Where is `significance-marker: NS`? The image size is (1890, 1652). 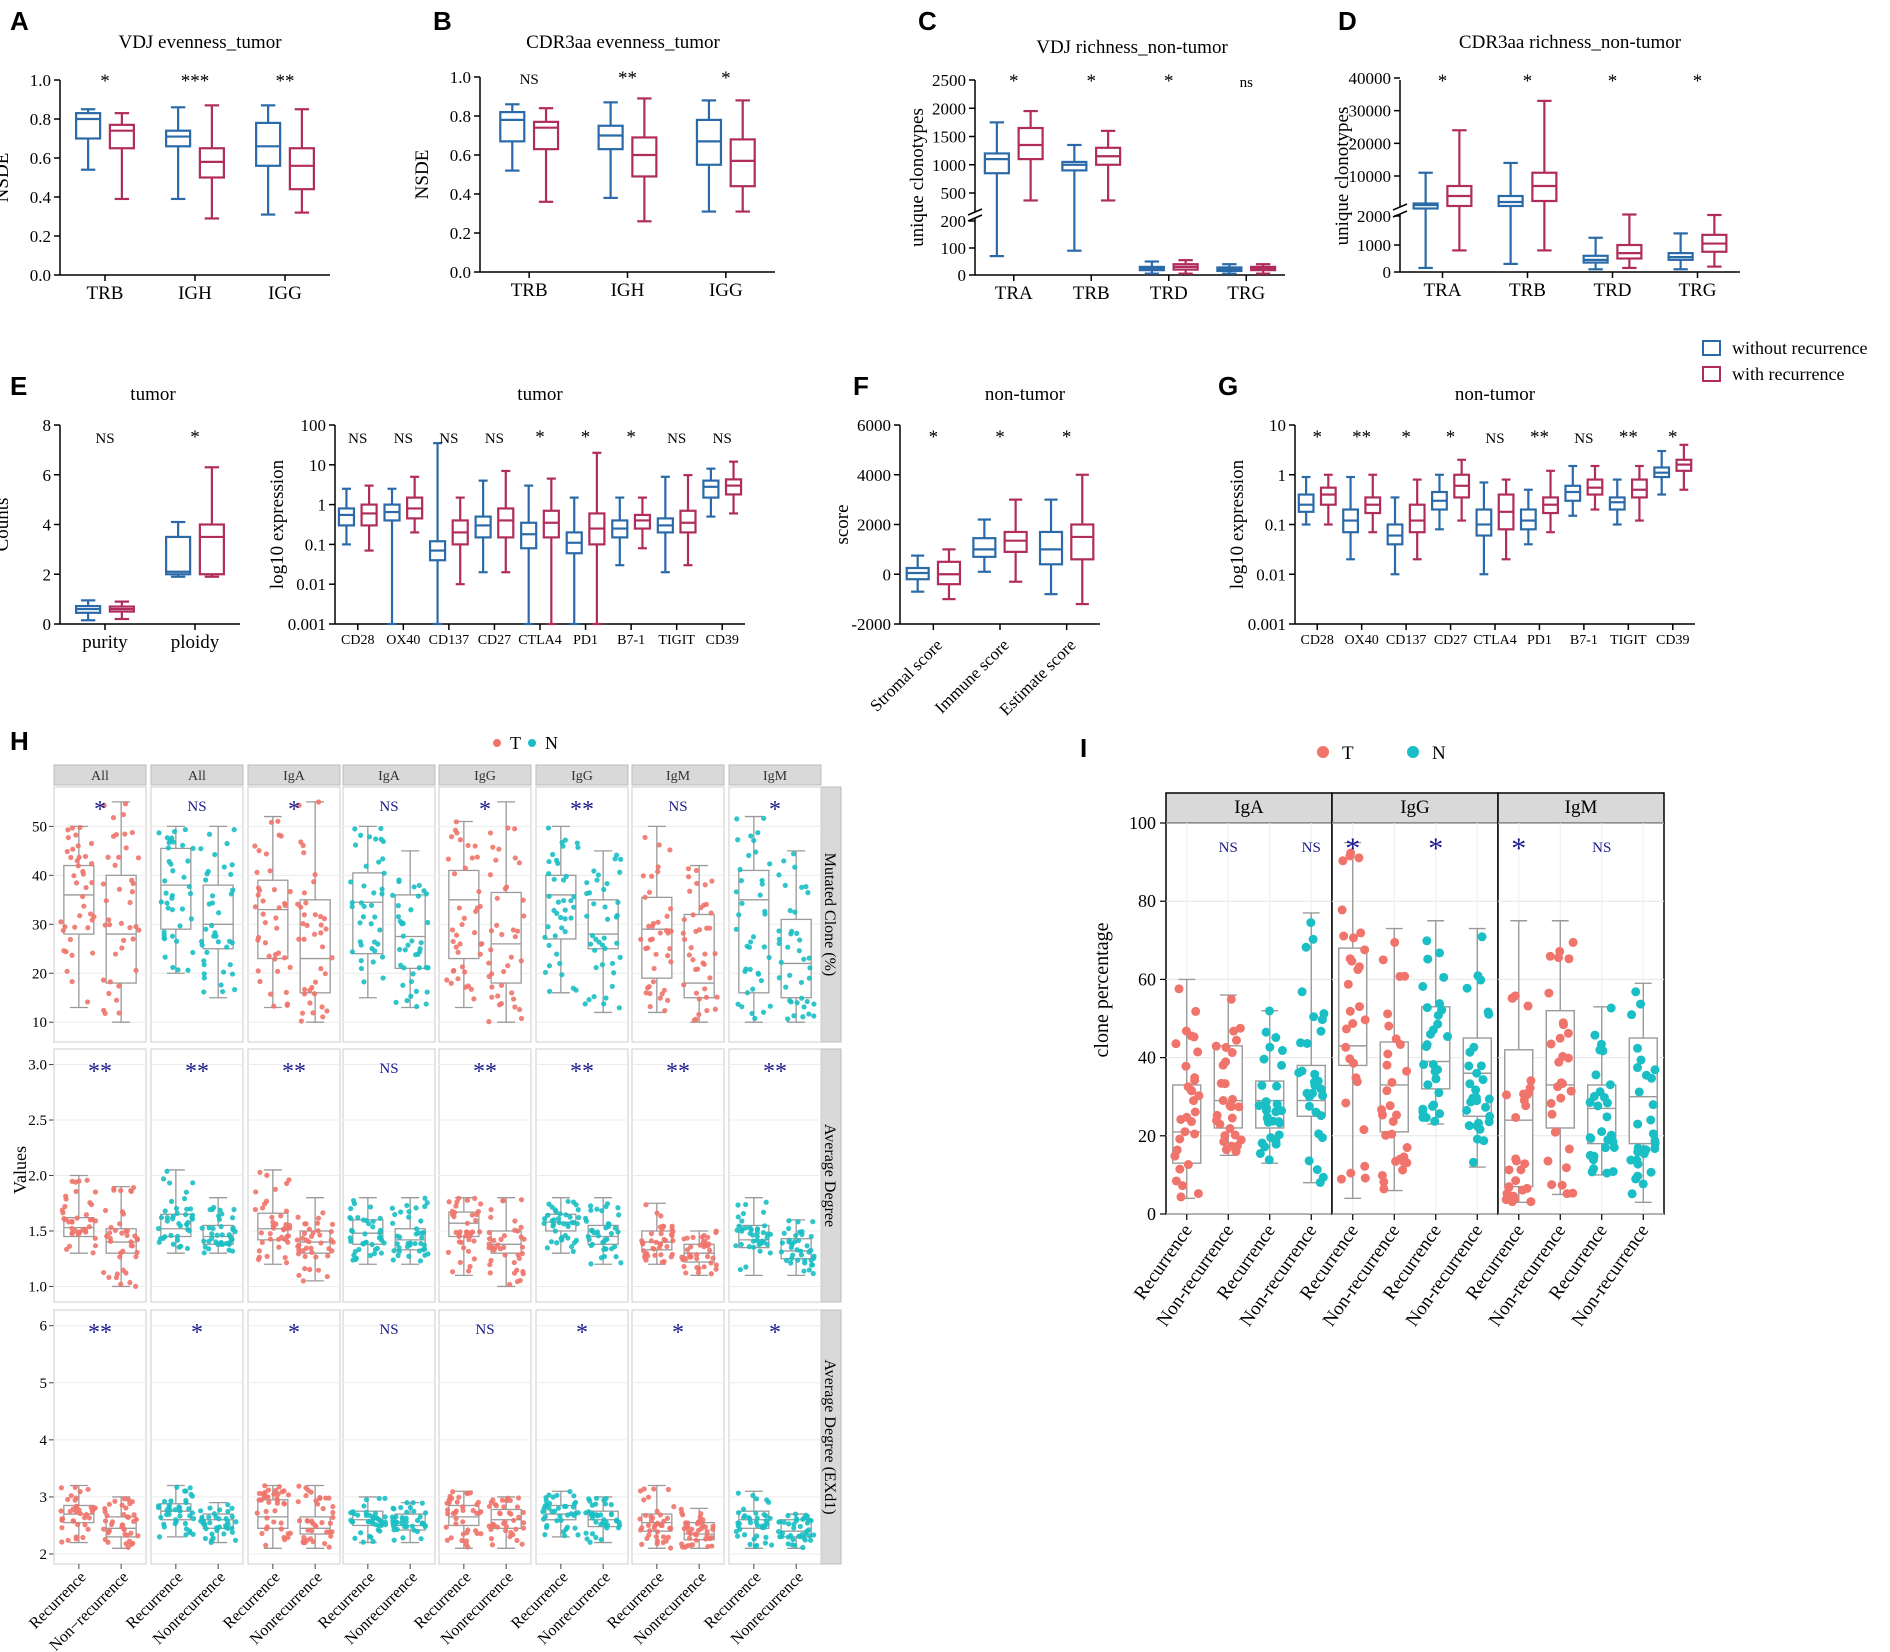
significance-marker: NS is located at coordinates (448, 439).